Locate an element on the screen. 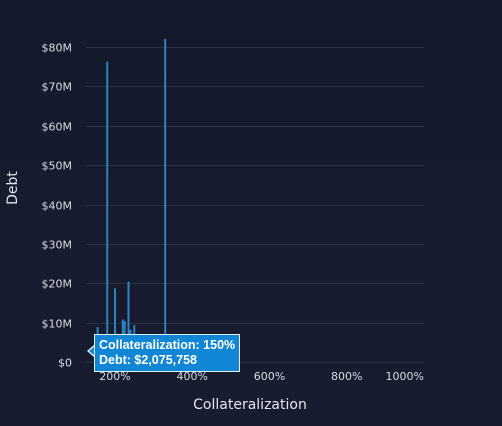 This screenshot has width=502, height=426. tooltip-pointer-fill is located at coordinates (92, 350).